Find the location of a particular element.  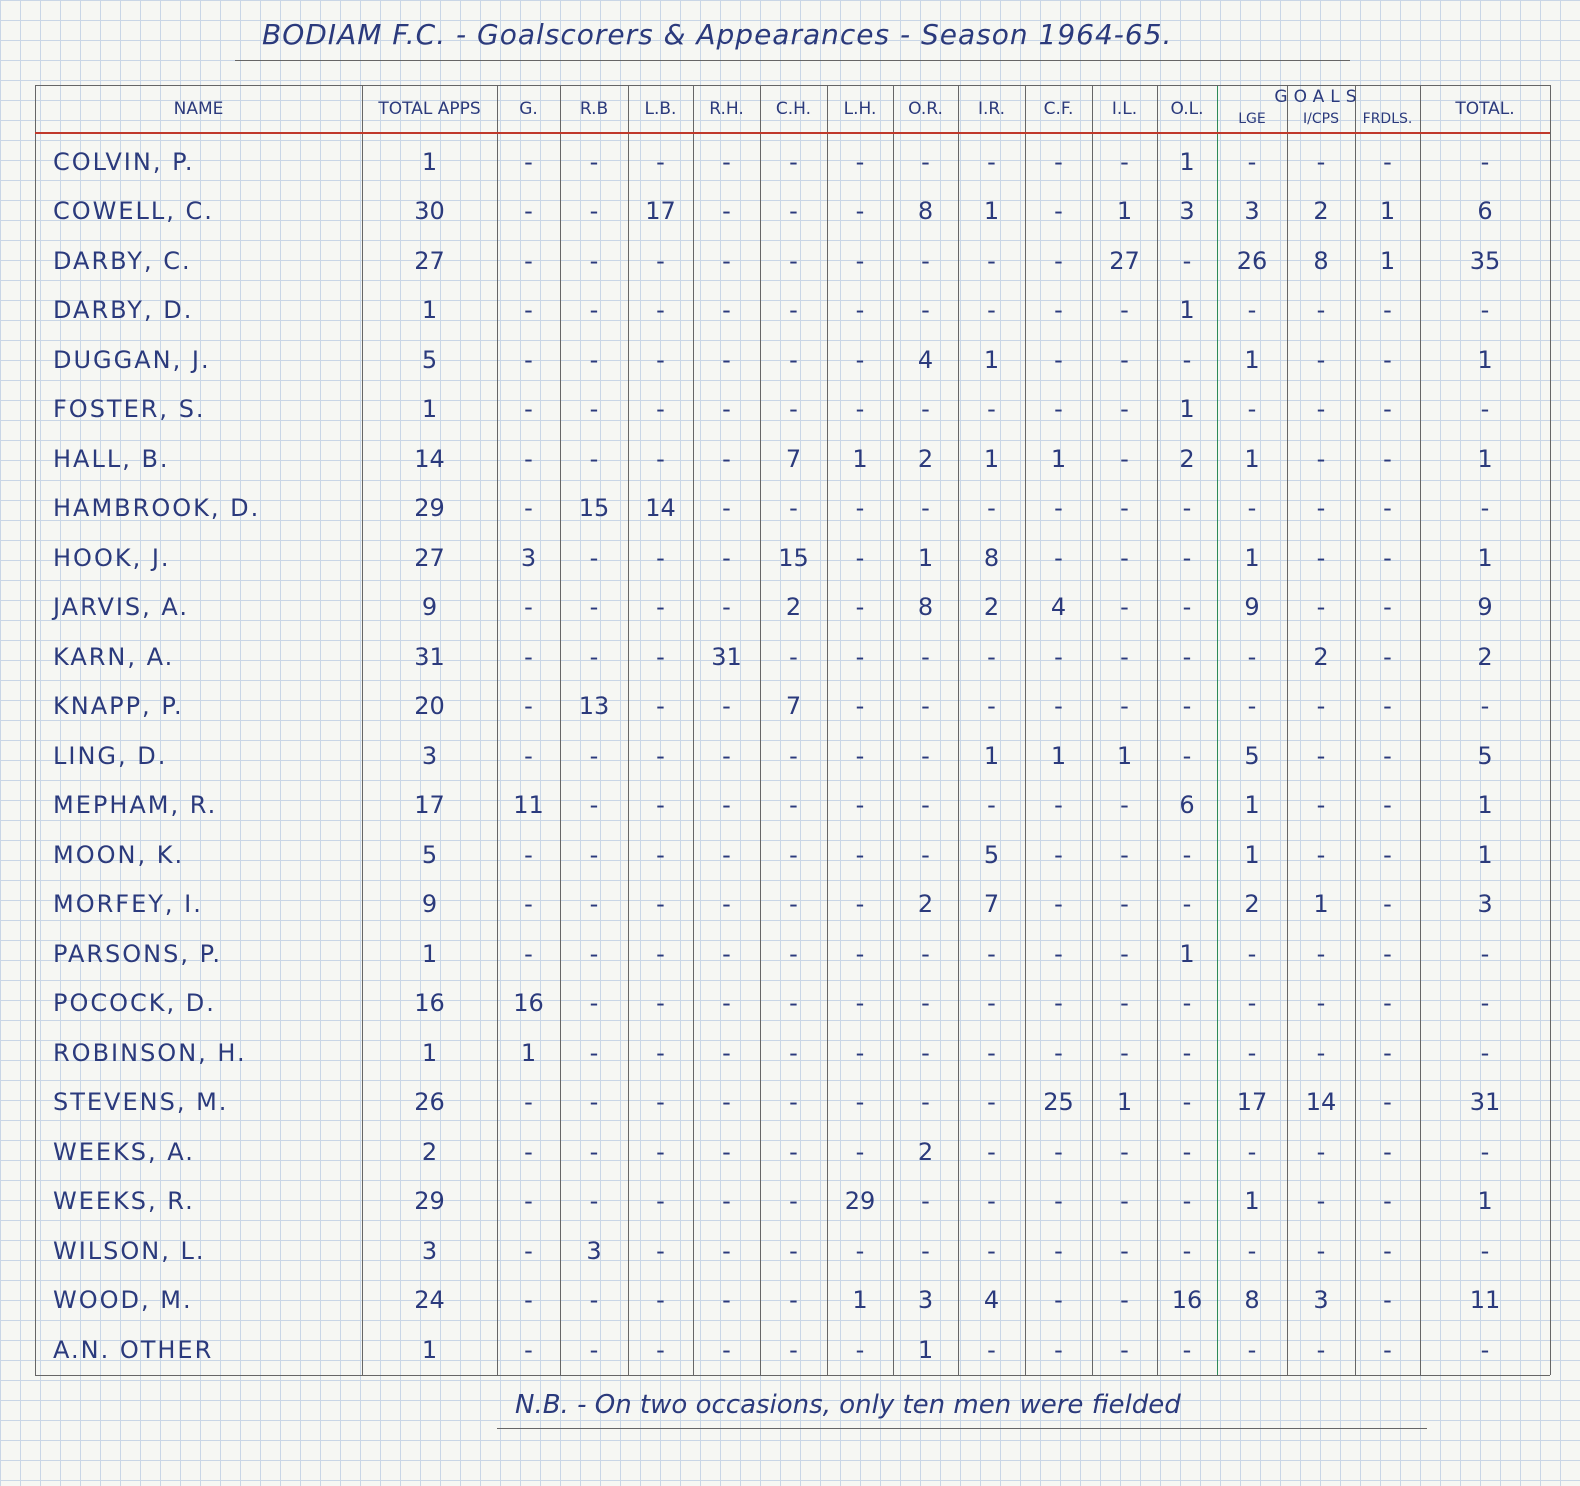

column-header: TOTAL APPS is located at coordinates (429, 108).